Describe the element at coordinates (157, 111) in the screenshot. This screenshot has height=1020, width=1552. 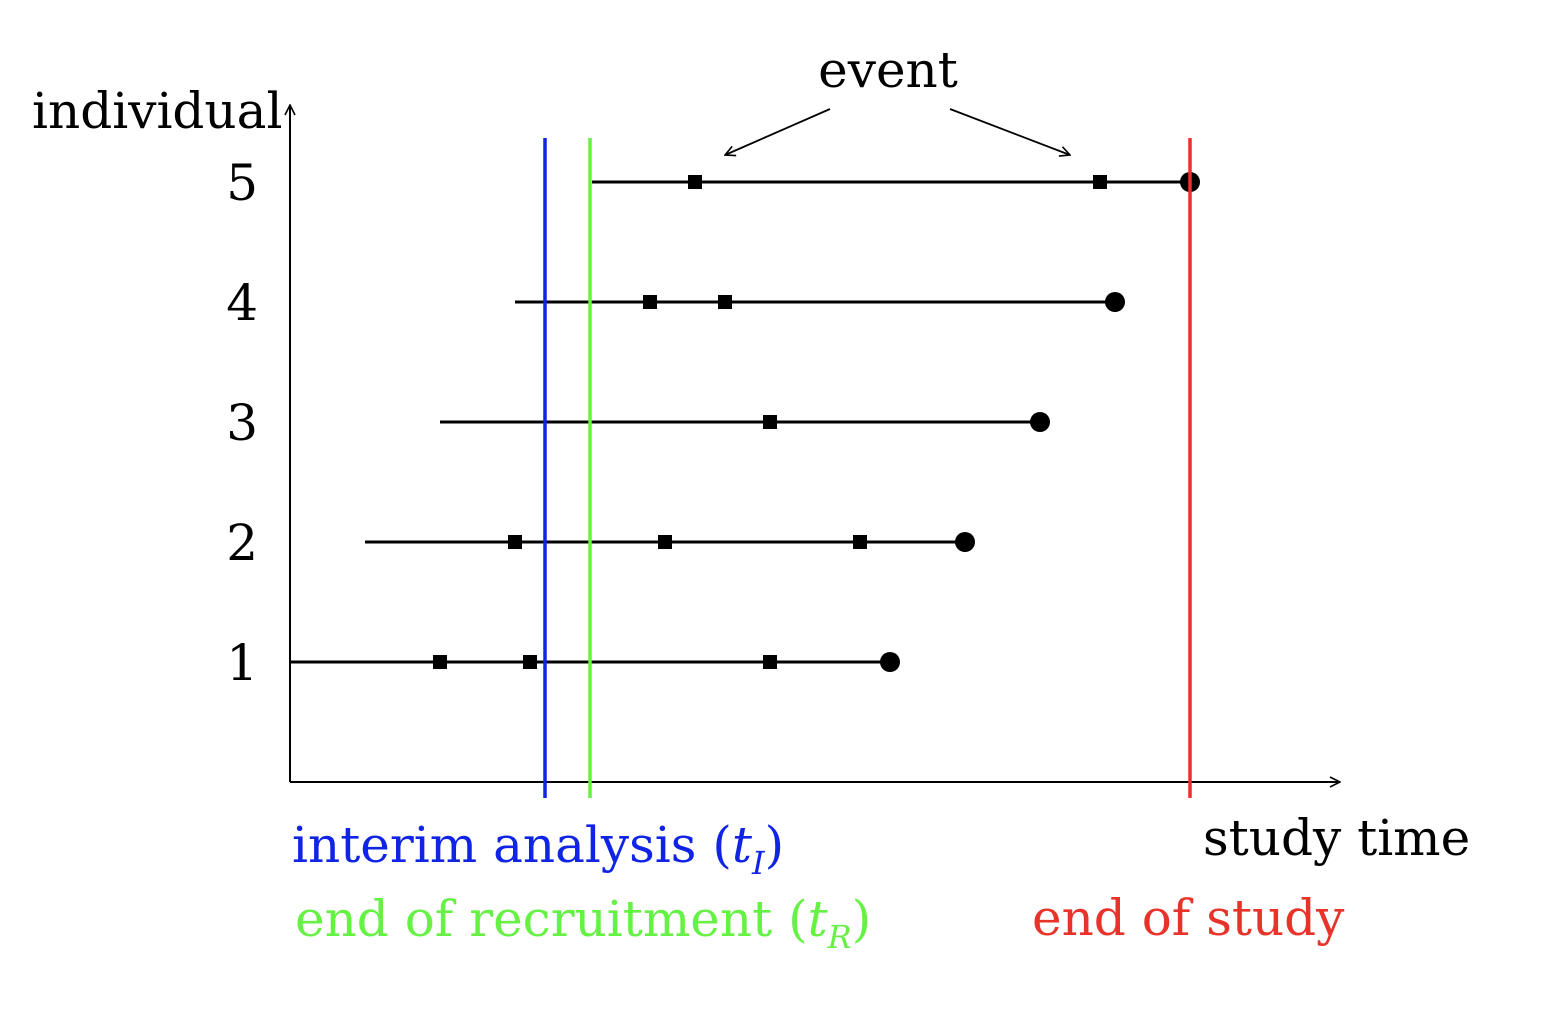
I see `y-axis-label: individual` at that location.